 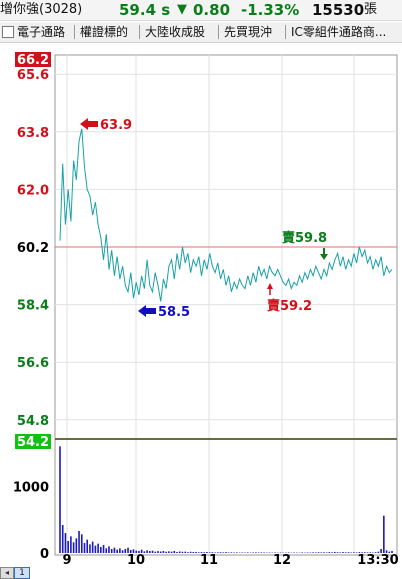 What do you see at coordinates (33, 421) in the screenshot?
I see `price-tick-label: 54.8` at bounding box center [33, 421].